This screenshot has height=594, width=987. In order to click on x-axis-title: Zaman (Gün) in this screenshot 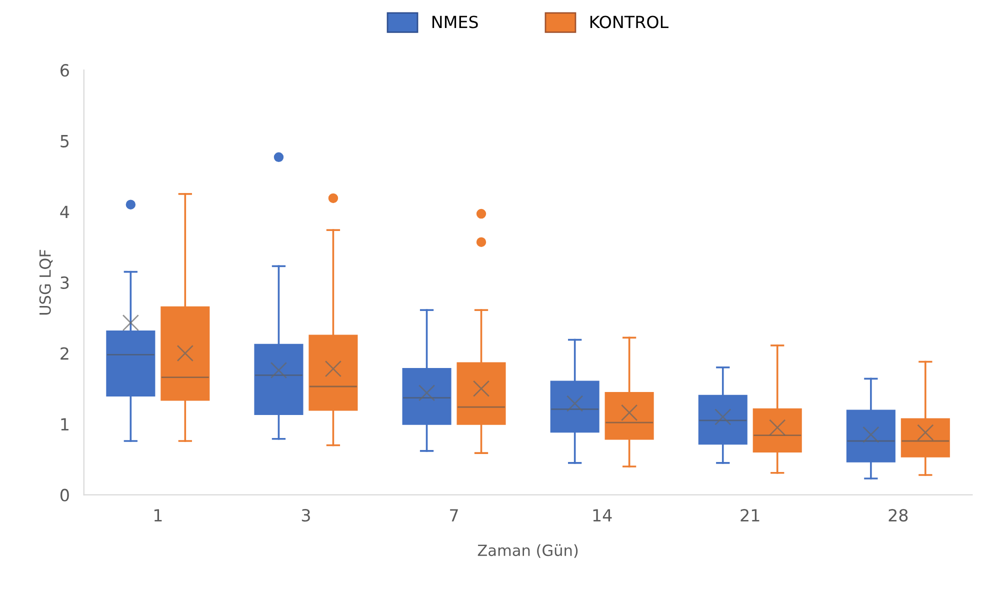, I will do `click(528, 551)`.